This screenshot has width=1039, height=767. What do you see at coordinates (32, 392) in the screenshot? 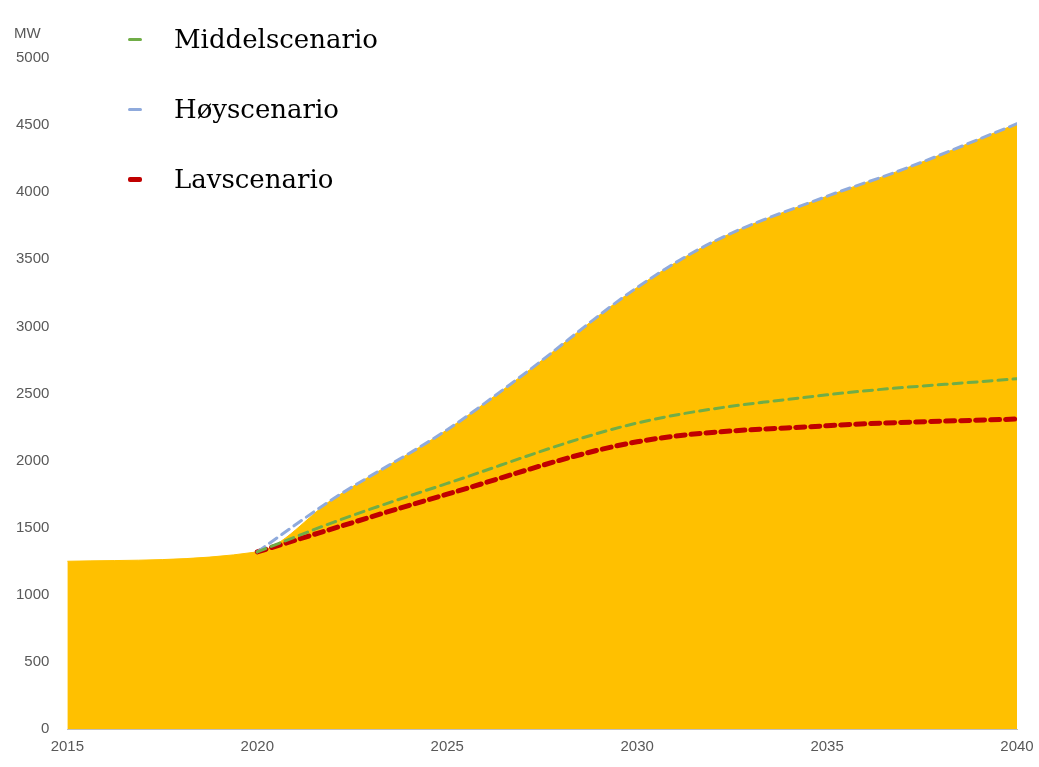
I see `y-tick-label: 2500` at bounding box center [32, 392].